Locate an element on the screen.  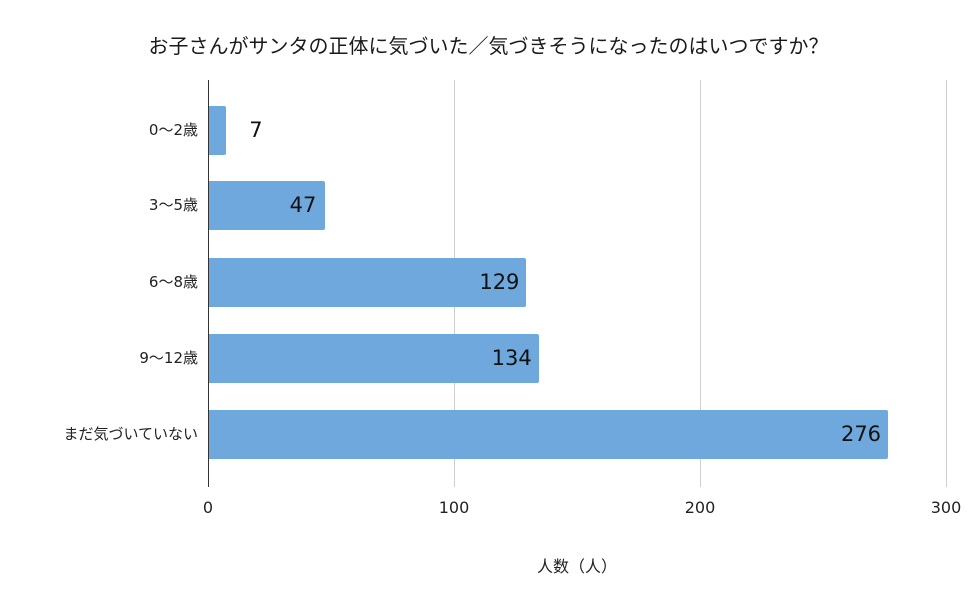
bar-value-label: 276 is located at coordinates (861, 434).